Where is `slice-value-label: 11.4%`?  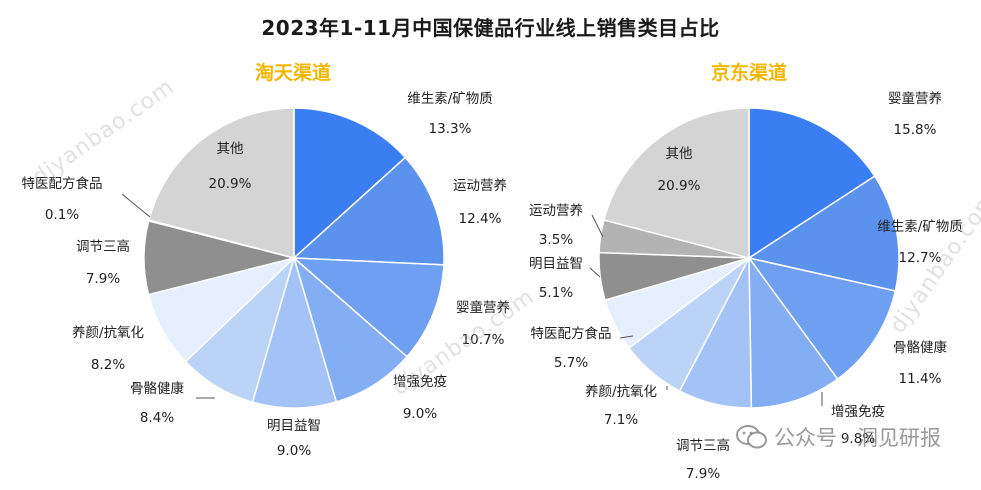 slice-value-label: 11.4% is located at coordinates (920, 379).